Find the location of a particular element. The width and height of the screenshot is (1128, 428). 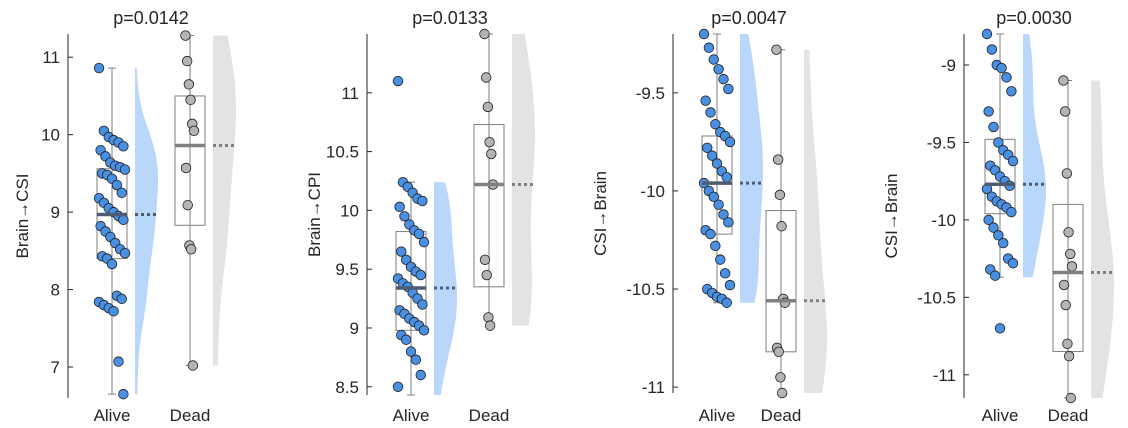

y-tick-label: 8.5 is located at coordinates (347, 387).